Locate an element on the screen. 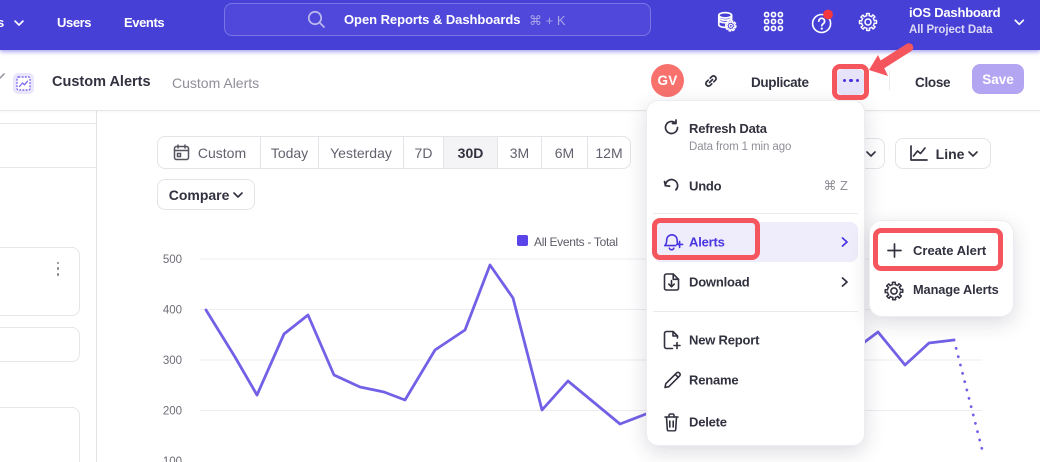 The width and height of the screenshot is (1040, 462). svg-text: 500 is located at coordinates (172, 260).